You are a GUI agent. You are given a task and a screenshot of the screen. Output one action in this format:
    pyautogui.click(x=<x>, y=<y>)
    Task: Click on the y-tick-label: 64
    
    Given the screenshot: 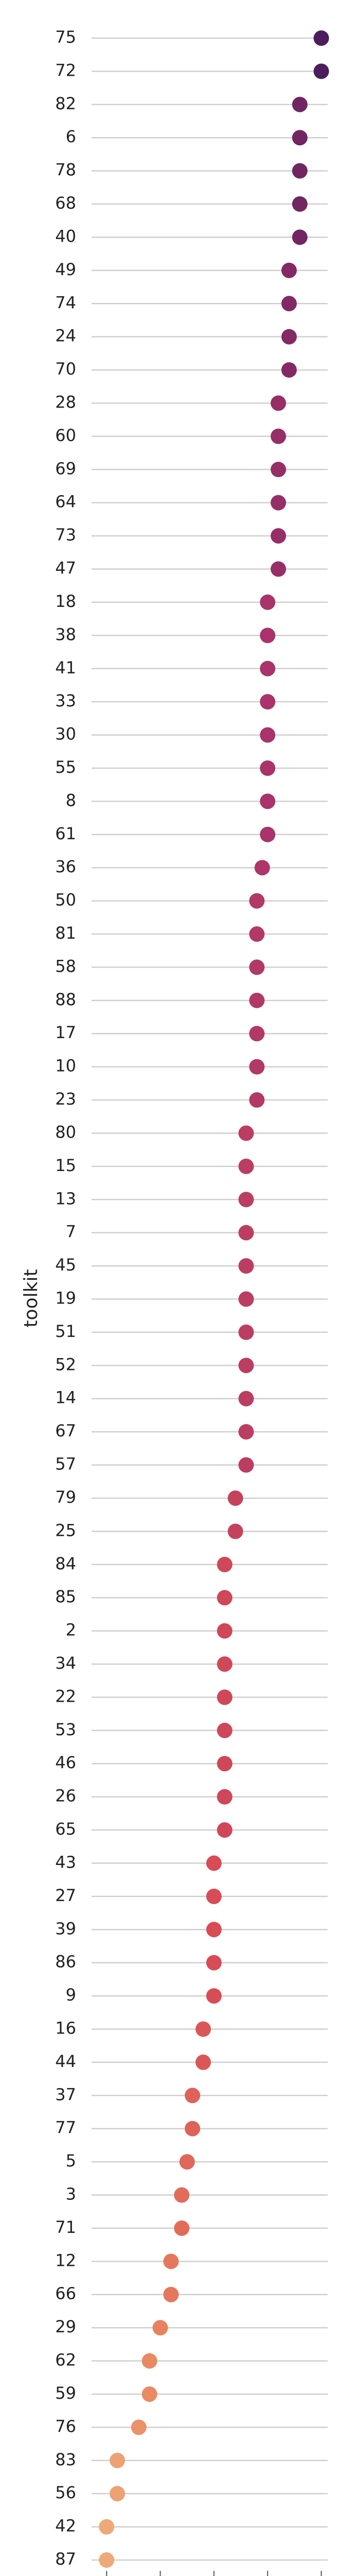 What is the action you would take?
    pyautogui.click(x=65, y=502)
    